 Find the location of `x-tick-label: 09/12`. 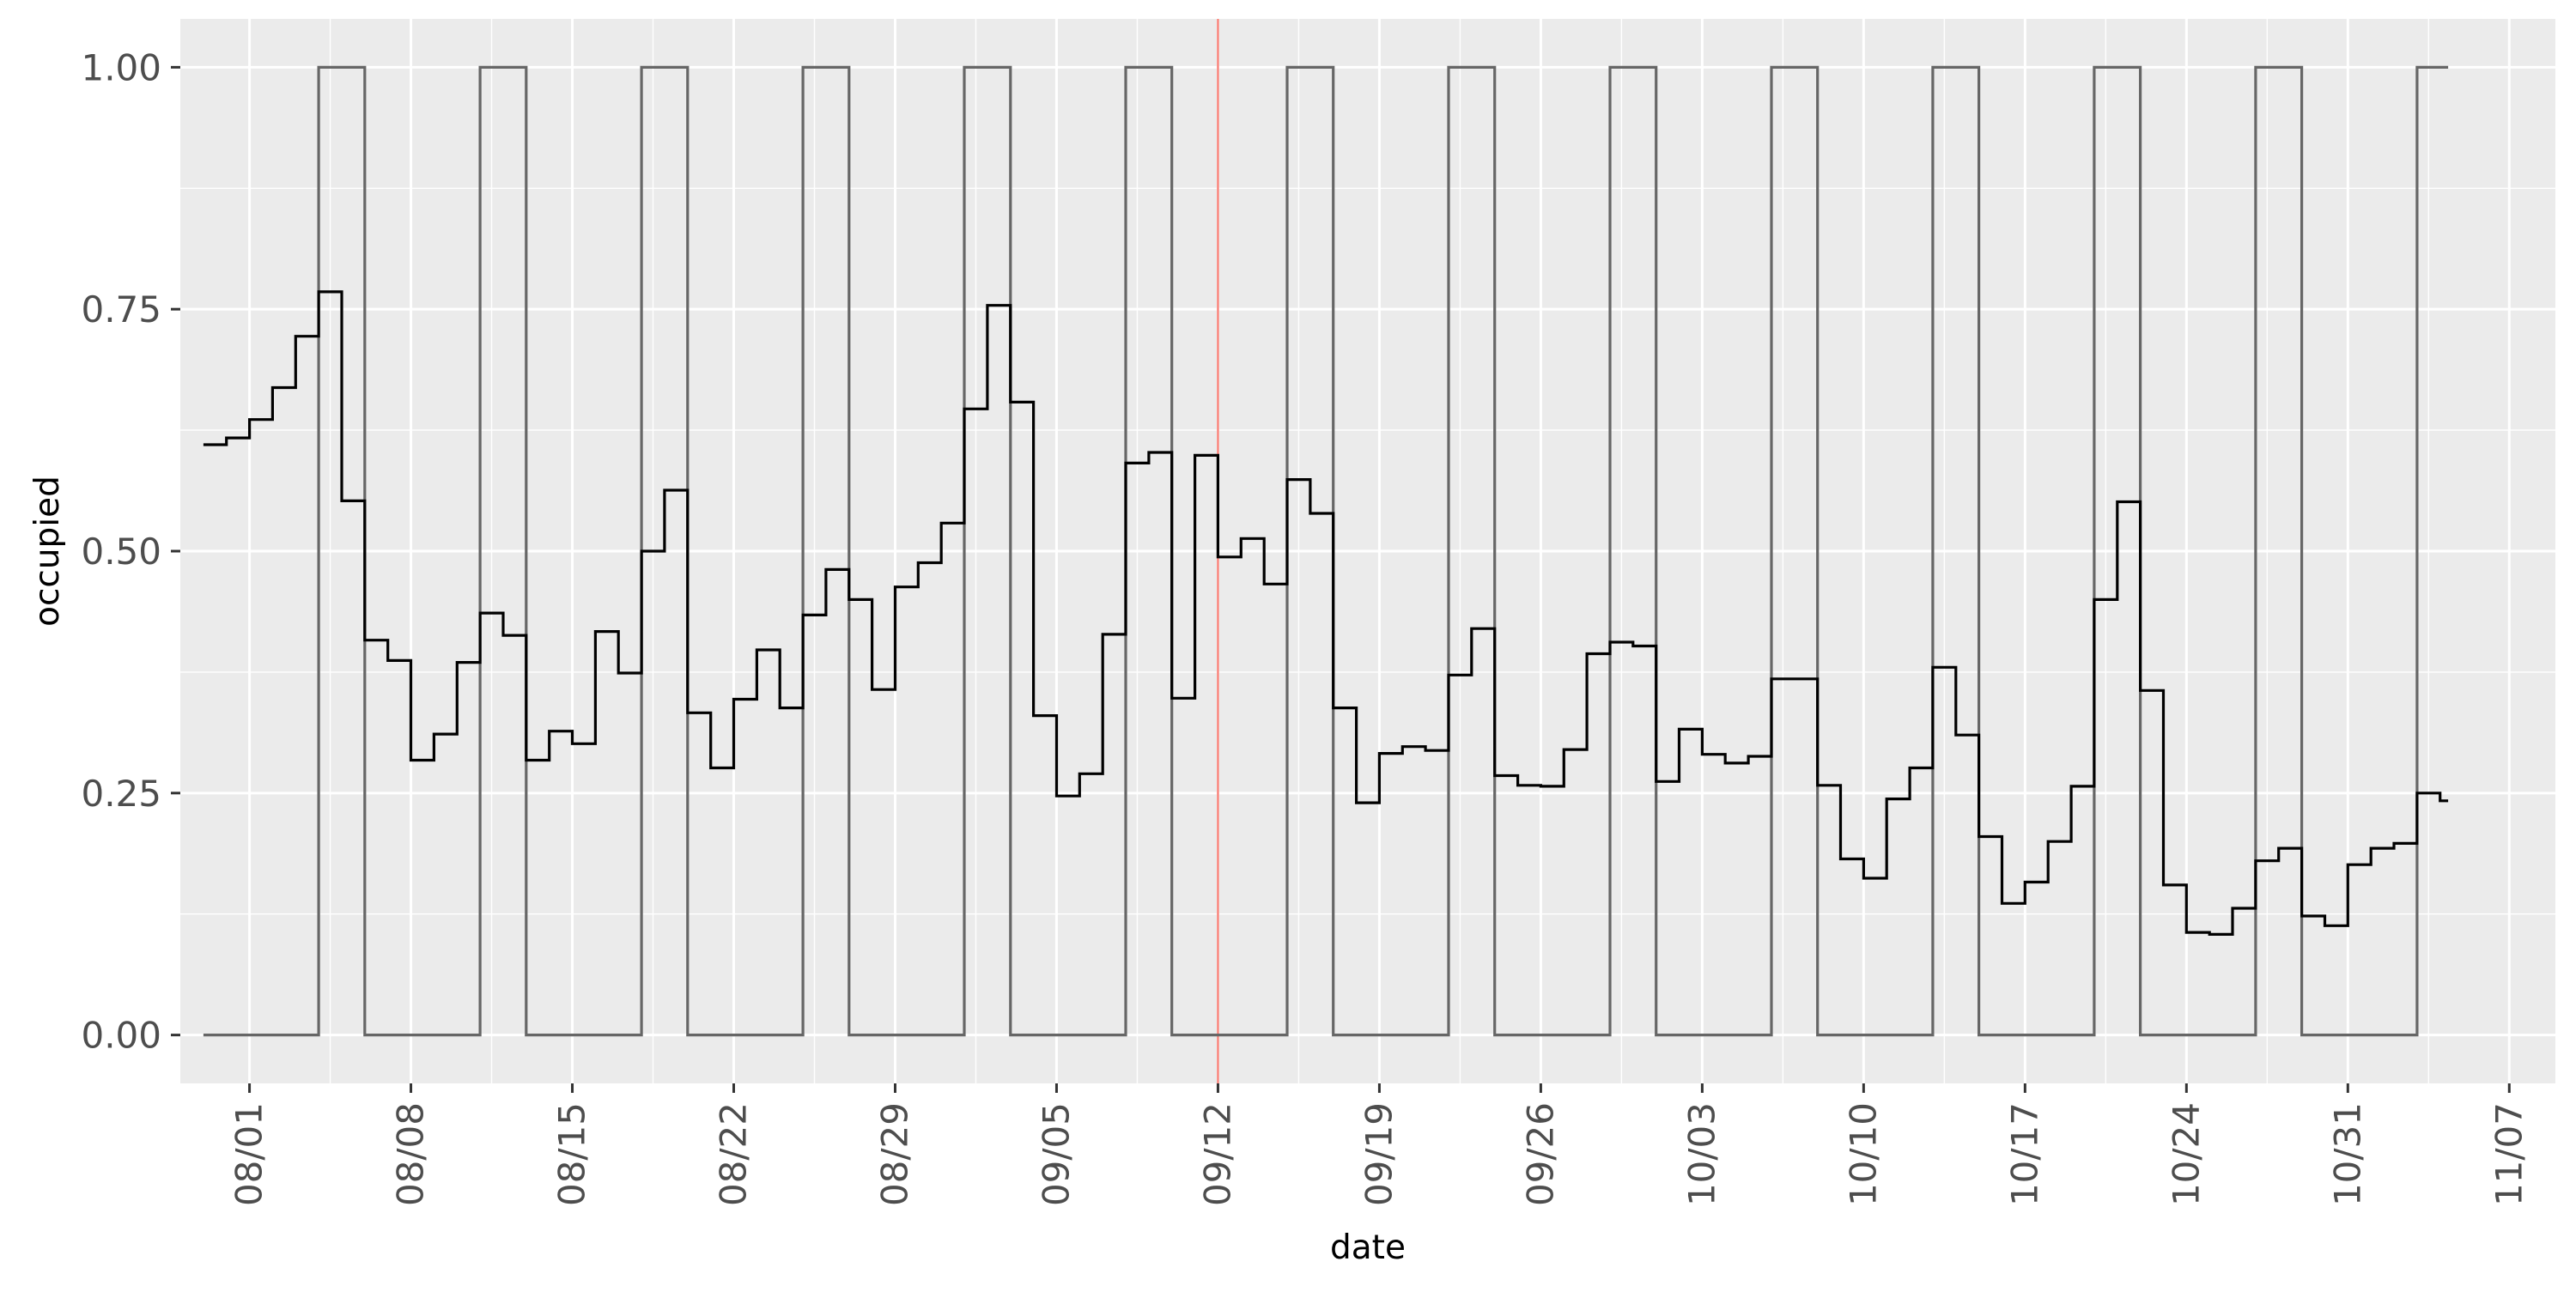

x-tick-label: 09/12 is located at coordinates (1217, 1154).